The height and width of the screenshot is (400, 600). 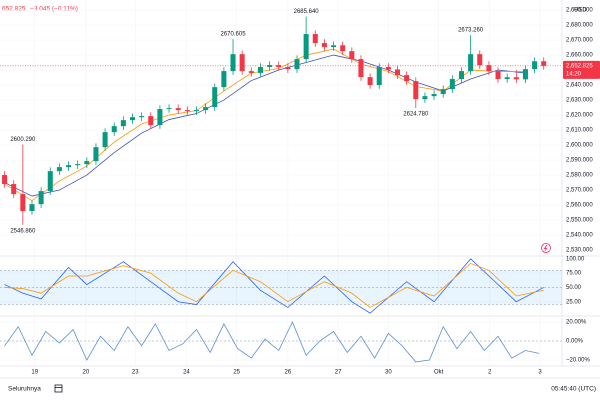 What do you see at coordinates (439, 373) in the screenshot?
I see `x-tick-label: Okt` at bounding box center [439, 373].